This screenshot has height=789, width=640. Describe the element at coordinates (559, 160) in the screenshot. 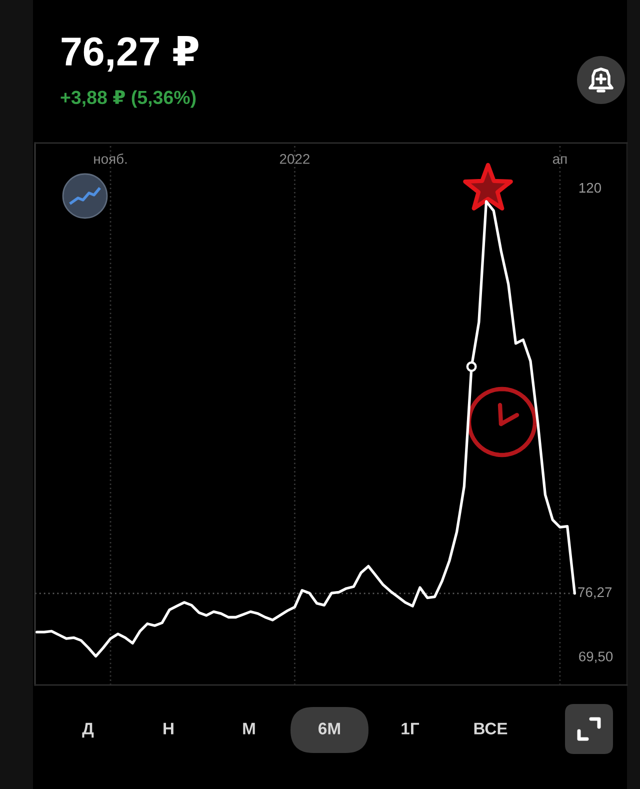

I see `x-tick-label: ап` at that location.